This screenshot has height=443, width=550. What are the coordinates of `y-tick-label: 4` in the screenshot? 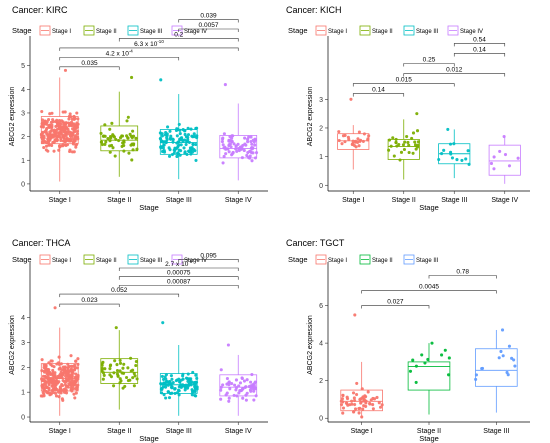 It's located at (23, 90).